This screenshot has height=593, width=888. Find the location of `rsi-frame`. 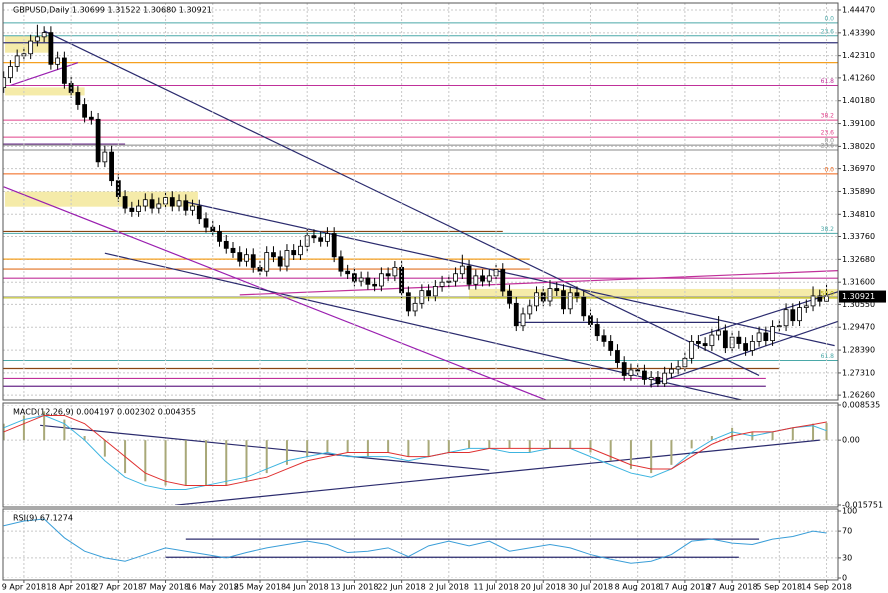

rsi-frame is located at coordinates (420, 544).